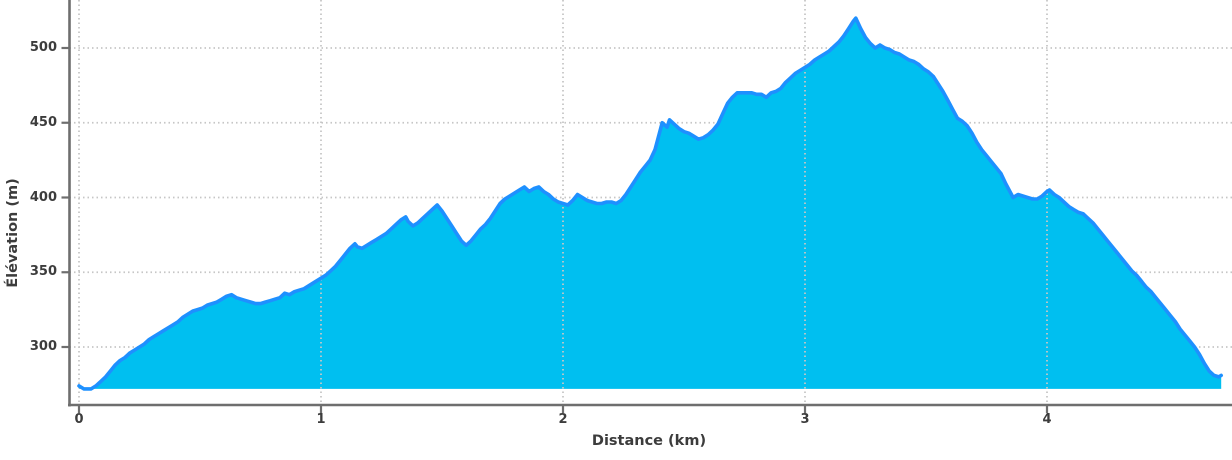 Image resolution: width=1232 pixels, height=460 pixels. What do you see at coordinates (43, 47) in the screenshot?
I see `y-tick-label-500: 500` at bounding box center [43, 47].